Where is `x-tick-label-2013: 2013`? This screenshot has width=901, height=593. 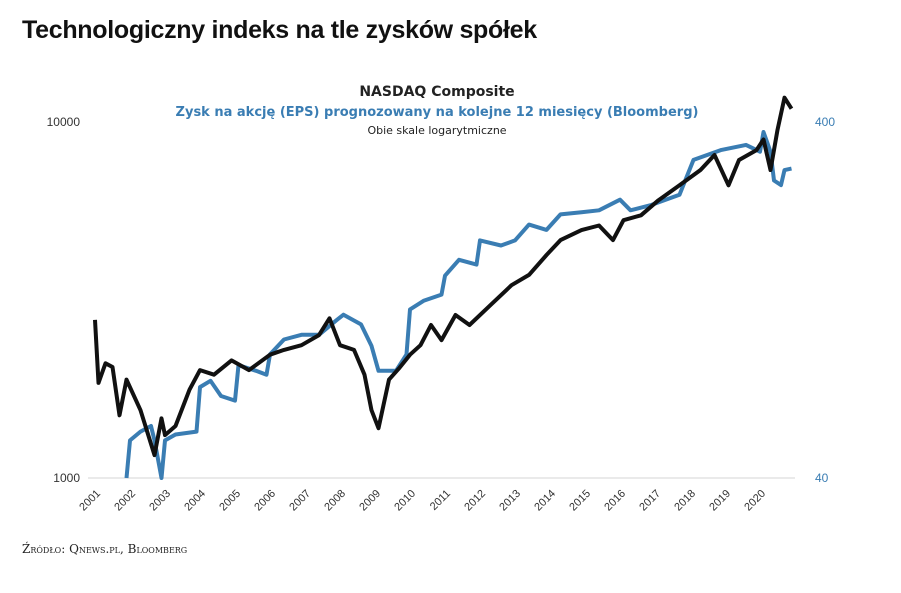 x-tick-label-2013: 2013 is located at coordinates (510, 501).